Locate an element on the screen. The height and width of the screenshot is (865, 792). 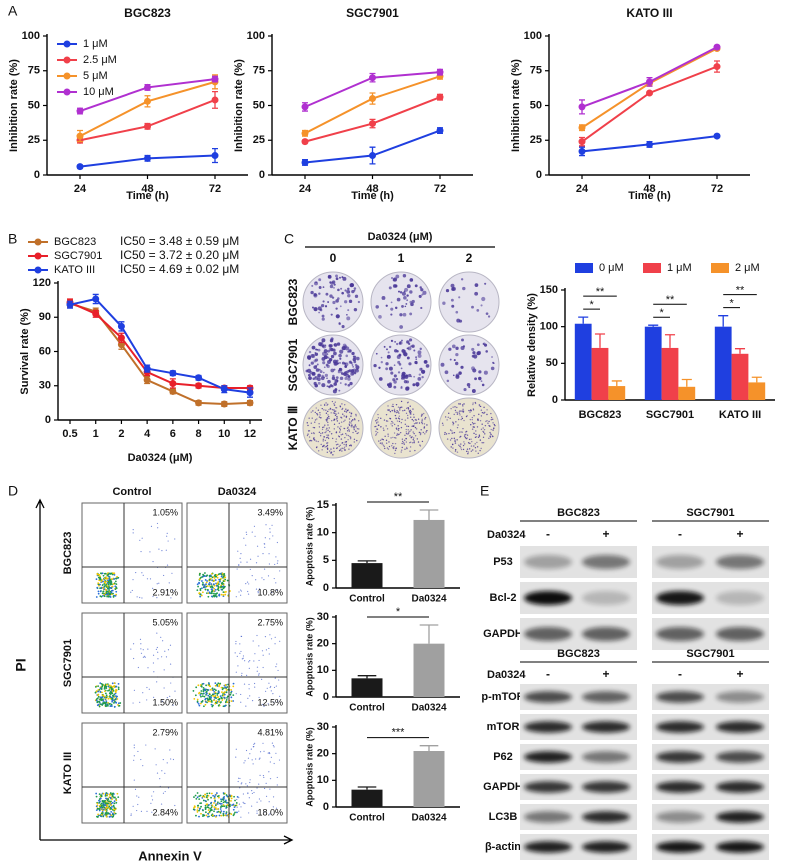
x-tick-label: 48 is located at coordinates (372, 189).